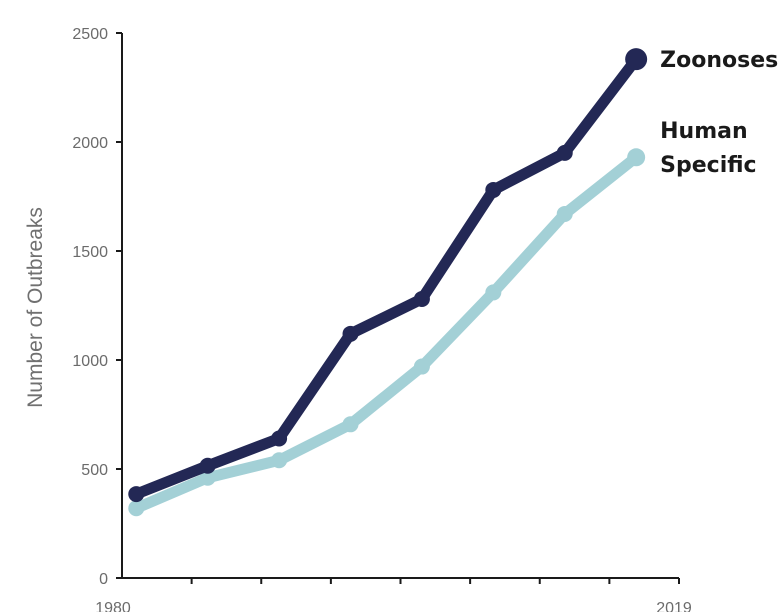  Describe the element at coordinates (35, 307) in the screenshot. I see `y-axis-label: Number of Outbreaks` at that location.